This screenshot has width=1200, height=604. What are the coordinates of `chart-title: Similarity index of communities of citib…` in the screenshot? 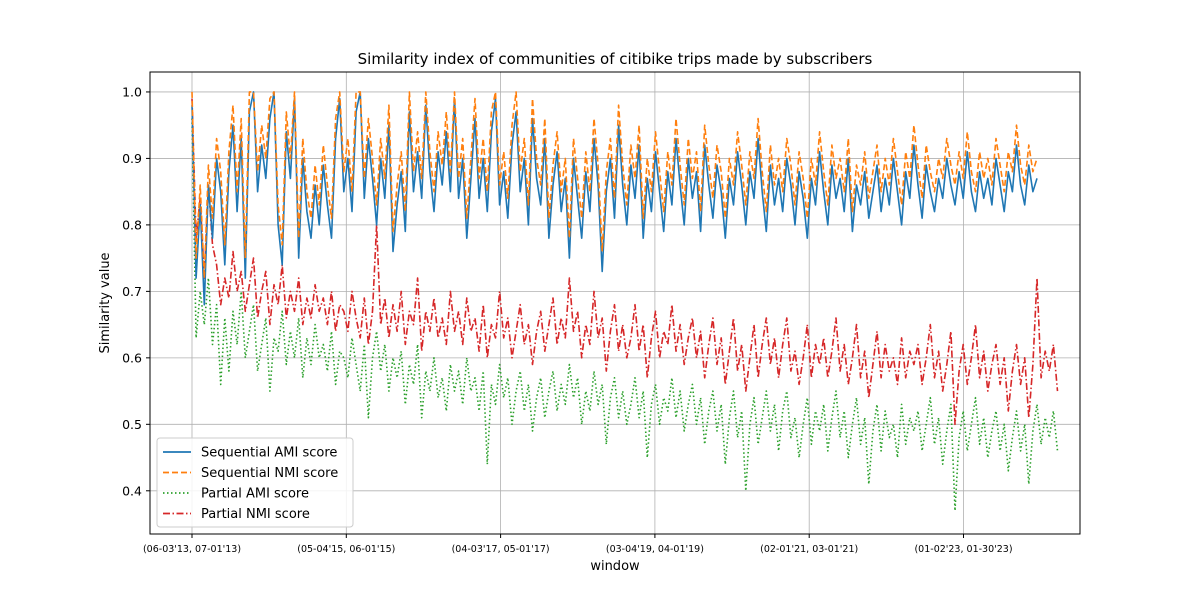 It's located at (615, 59).